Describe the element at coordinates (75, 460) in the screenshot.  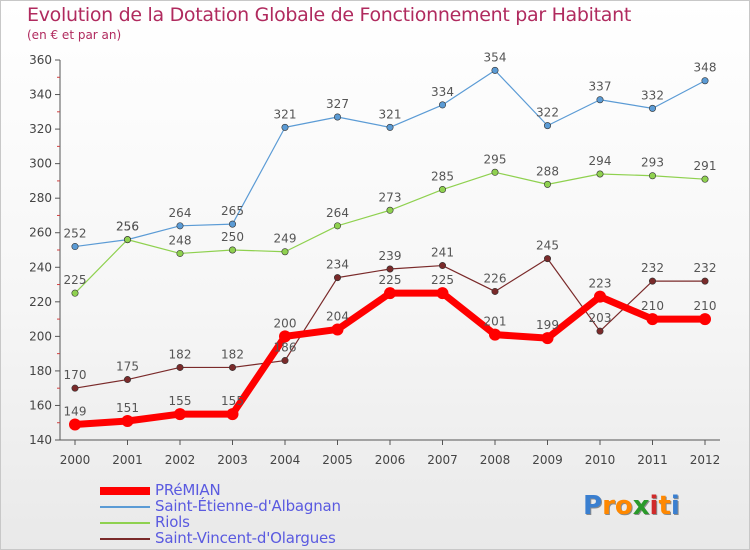
I see `x-tick-label: 2000` at that location.